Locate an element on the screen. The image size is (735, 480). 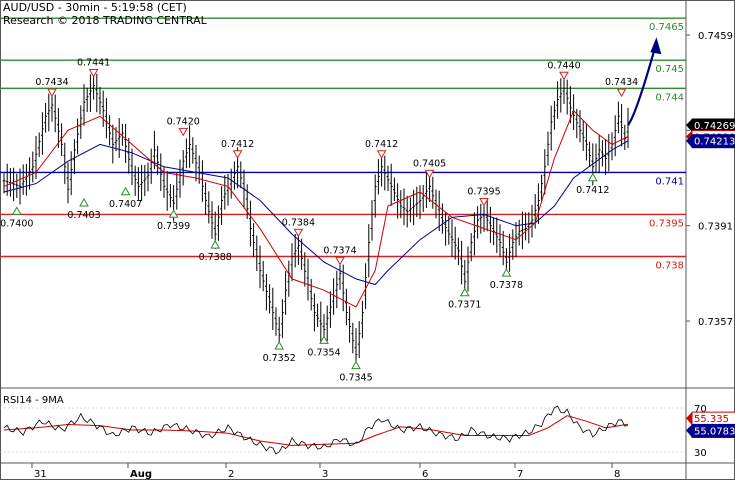
price-tag-label: 0.74213 is located at coordinates (714, 142).